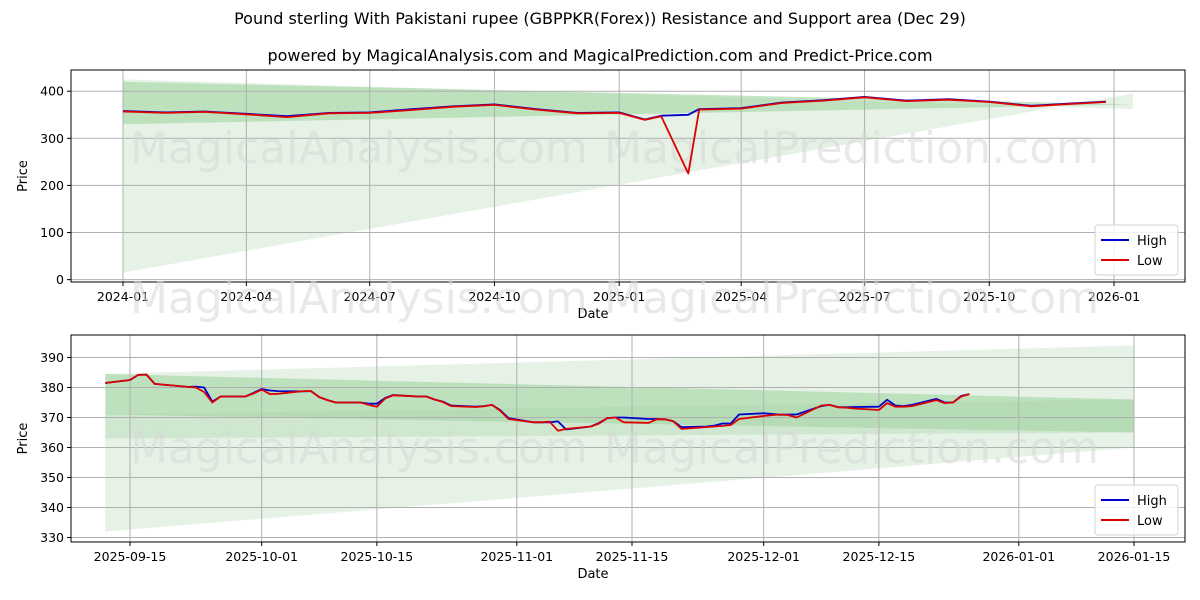  What do you see at coordinates (52, 477) in the screenshot?
I see `y-tick-label: 350` at bounding box center [52, 477].